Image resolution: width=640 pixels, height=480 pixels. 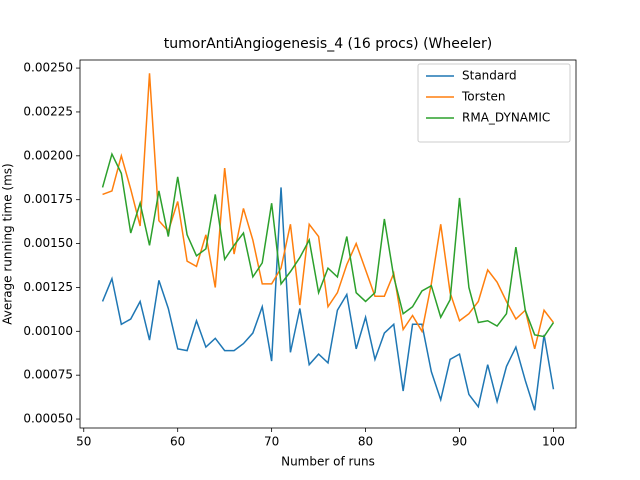 What do you see at coordinates (506, 118) in the screenshot?
I see `legend-label: RMA_DYNAMIC` at bounding box center [506, 118].